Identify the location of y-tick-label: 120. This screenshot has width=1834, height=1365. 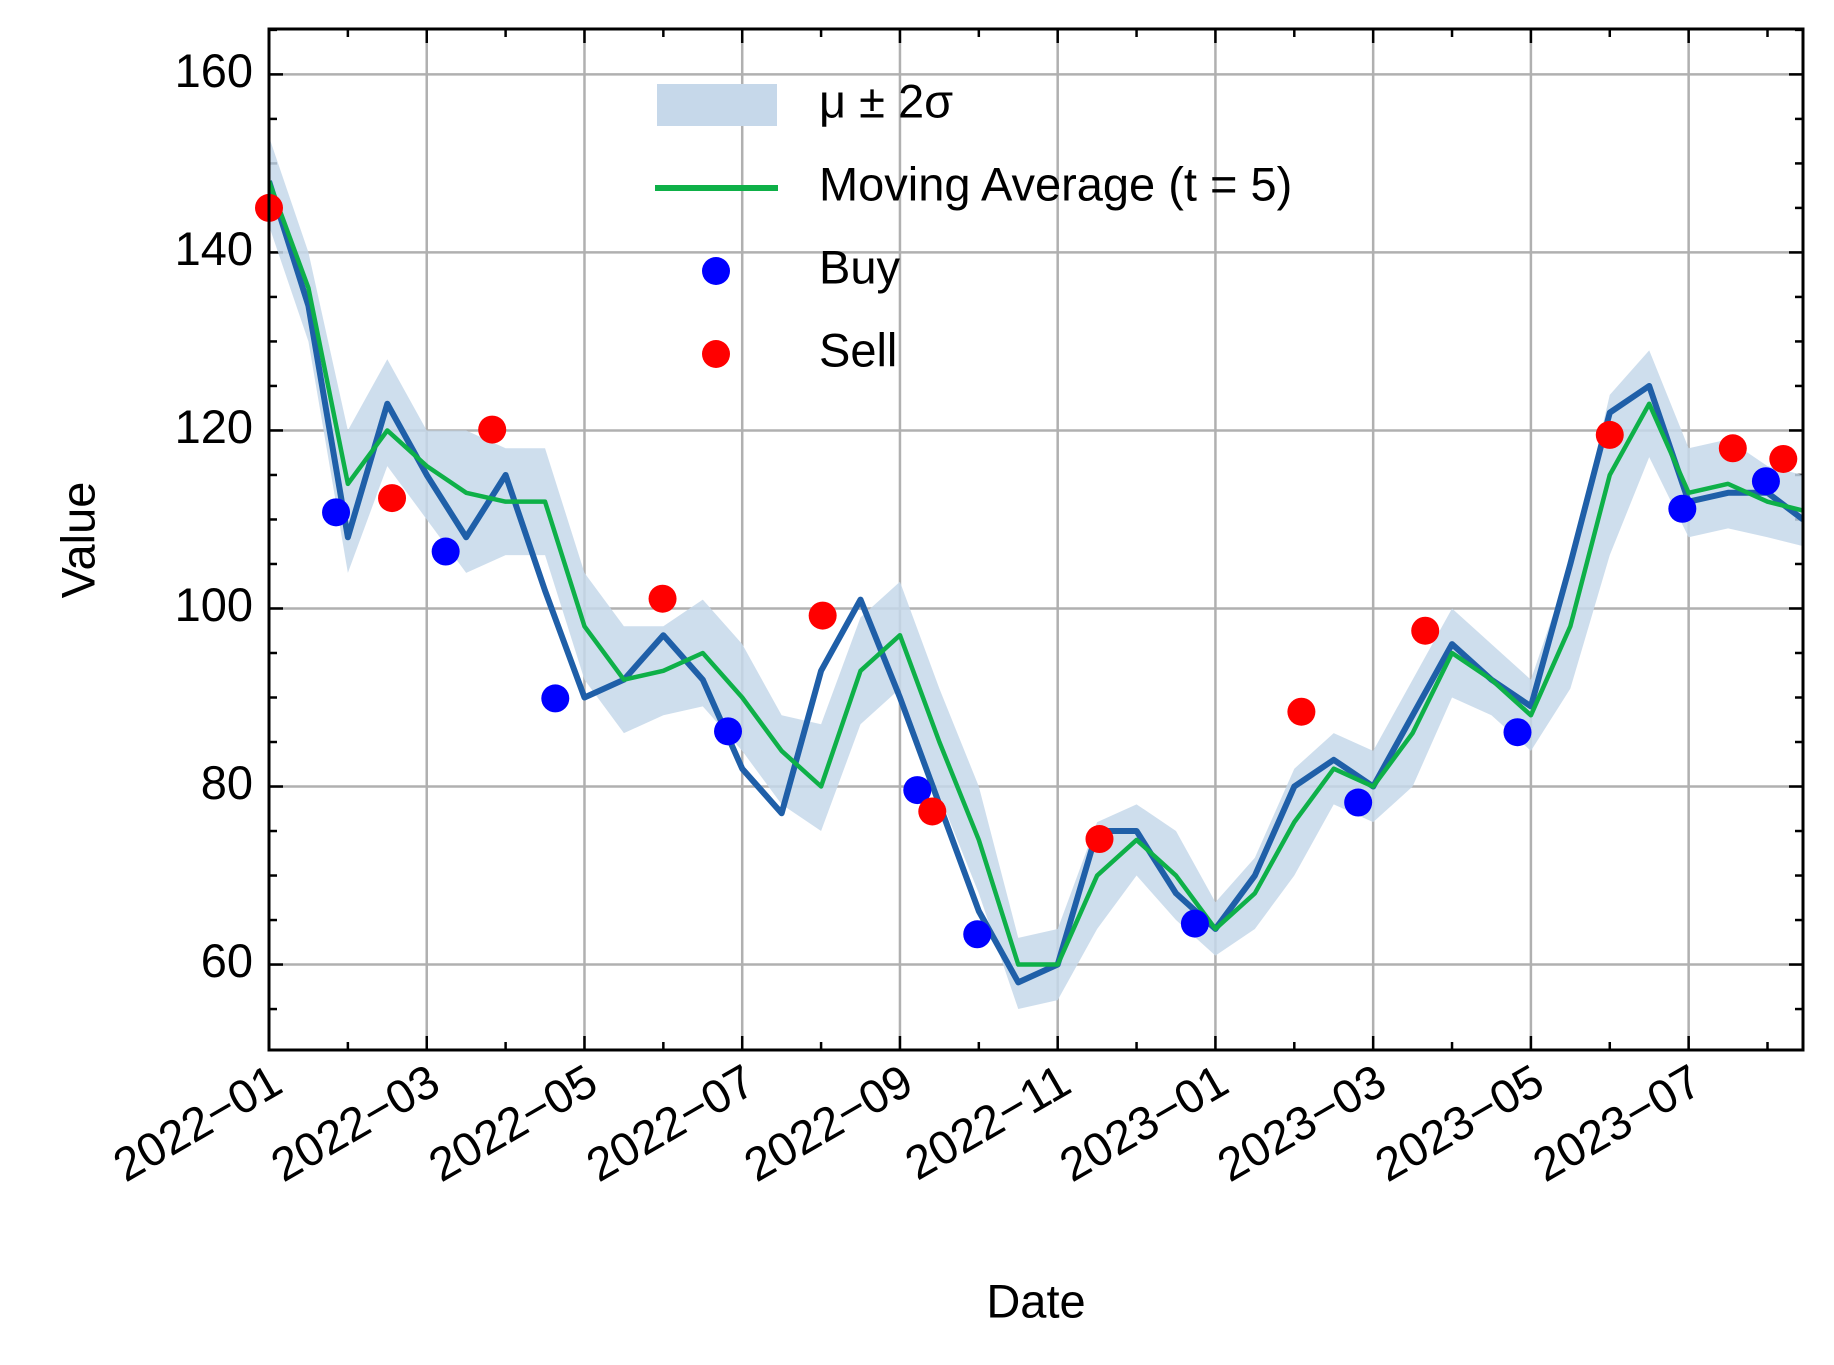
(214, 426).